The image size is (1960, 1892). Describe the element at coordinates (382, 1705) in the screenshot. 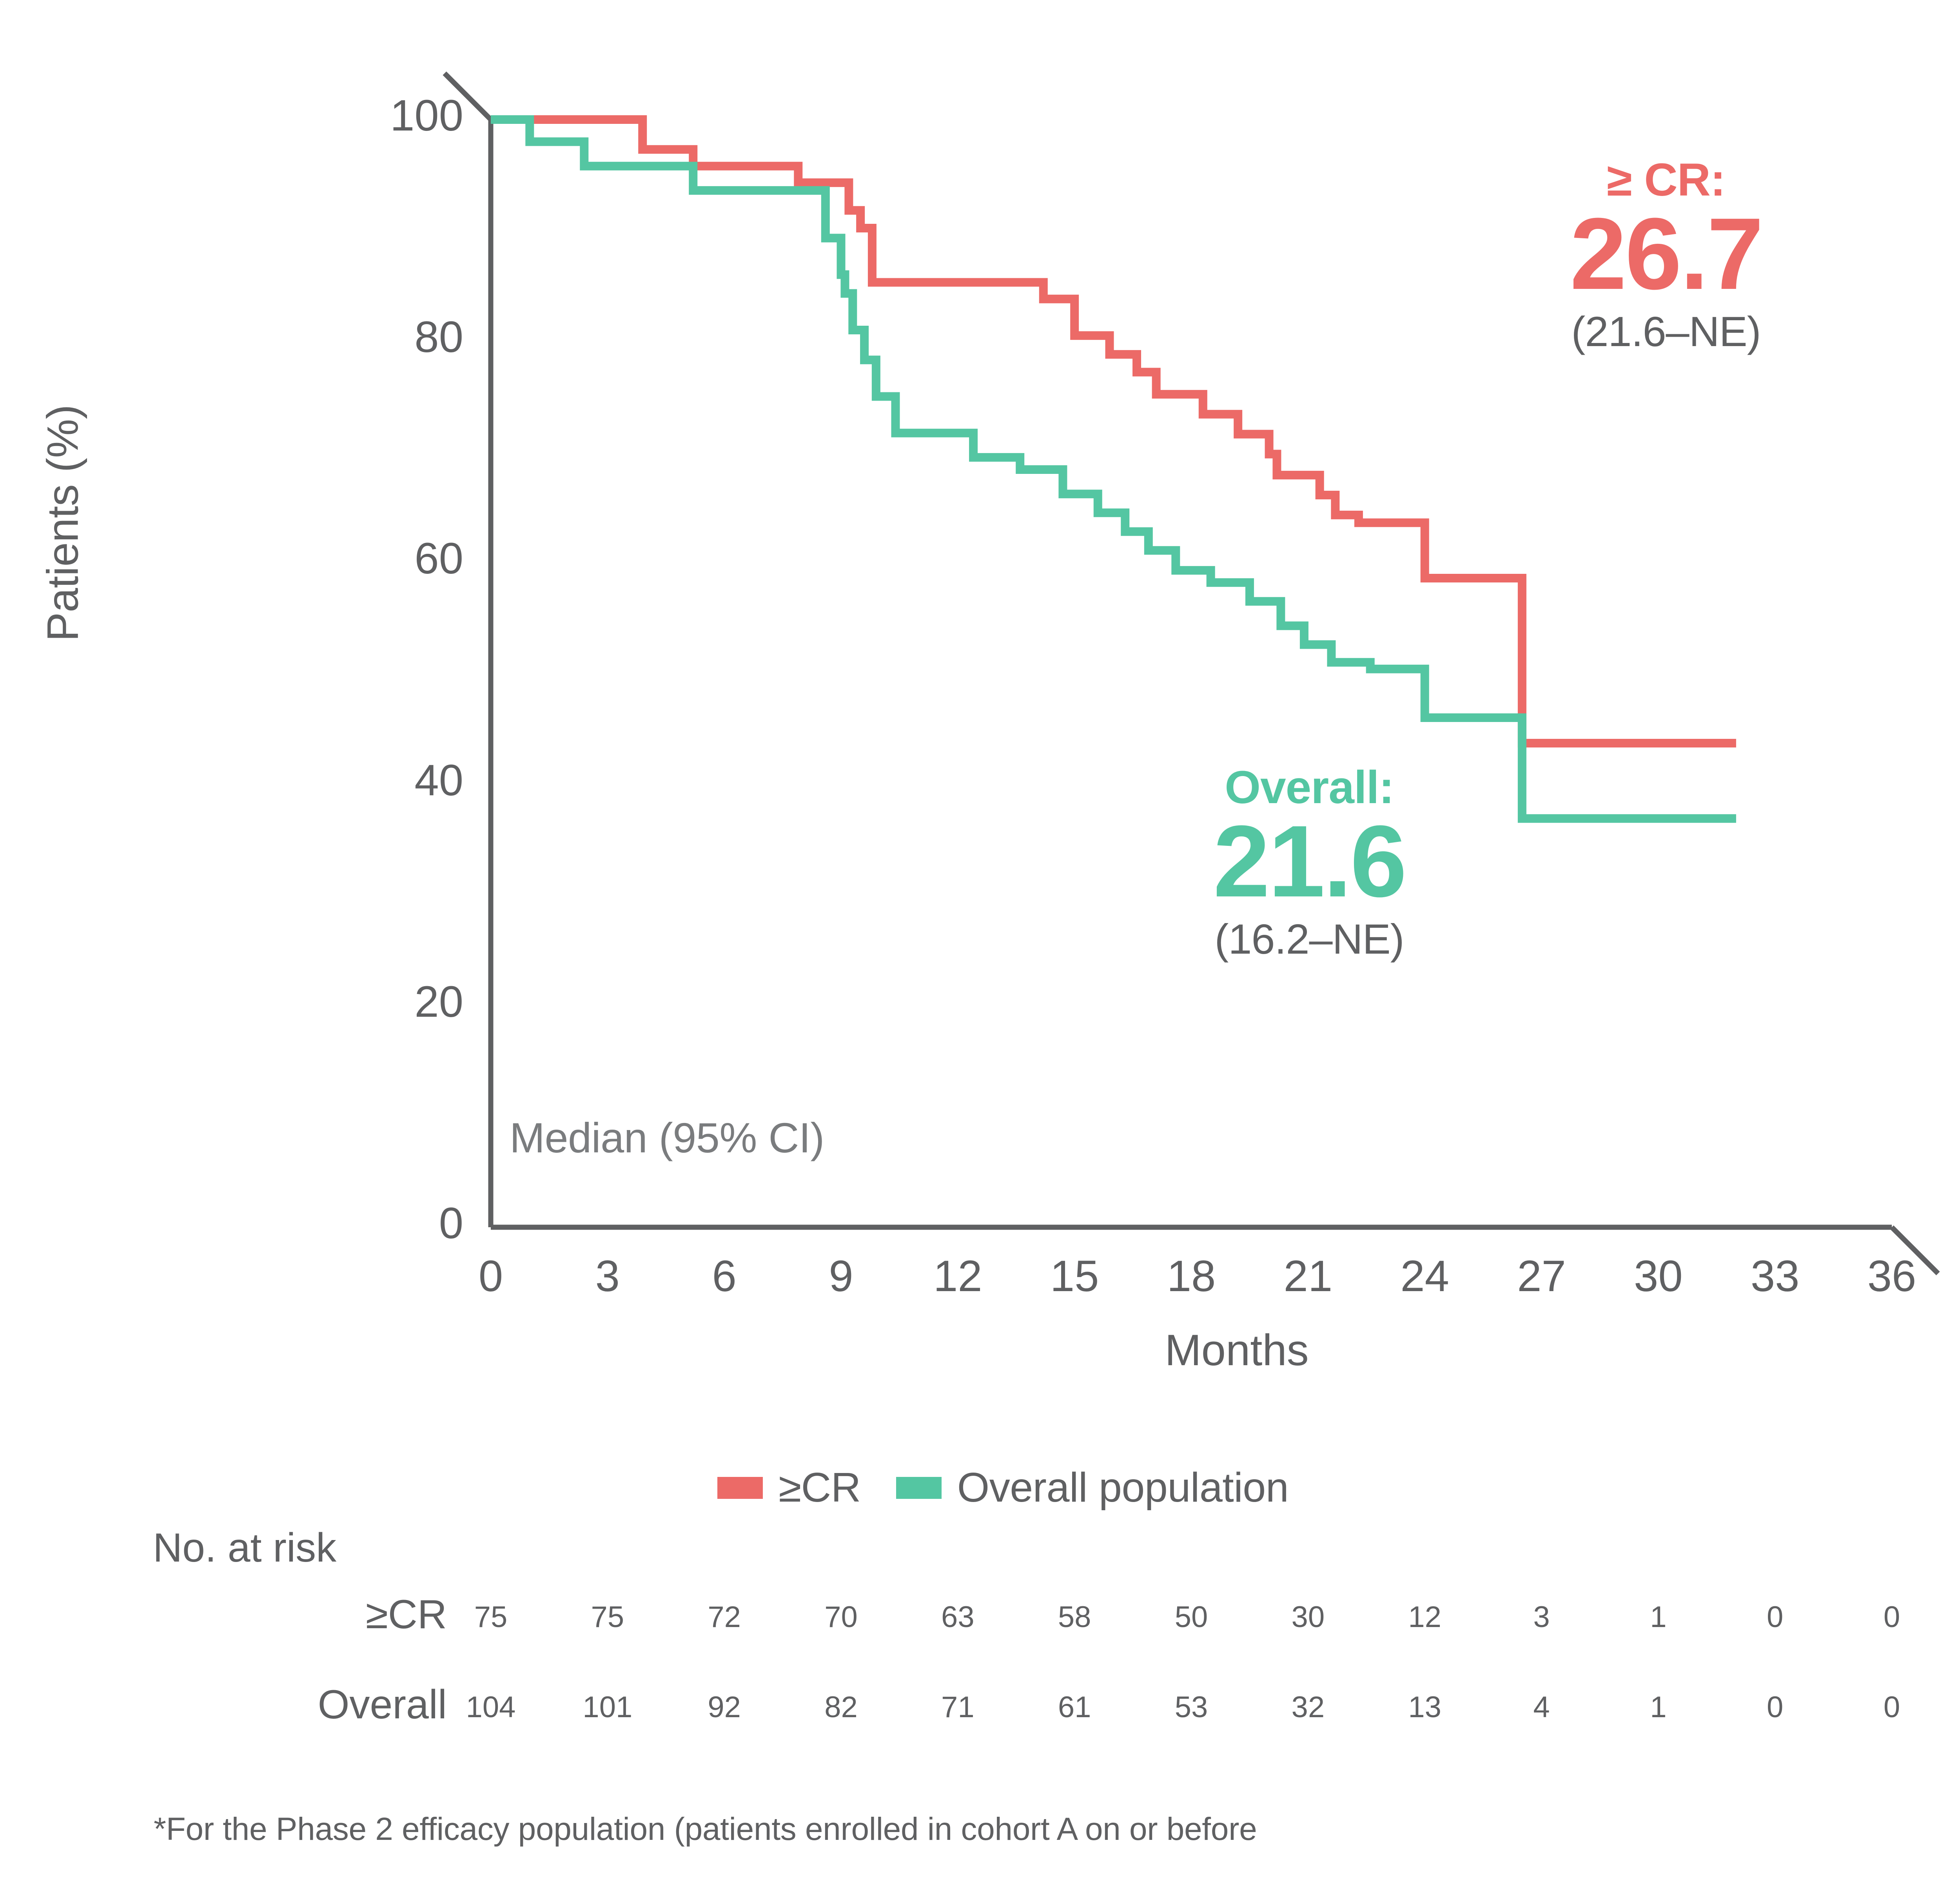

I see `risk-row-label: Overall` at that location.